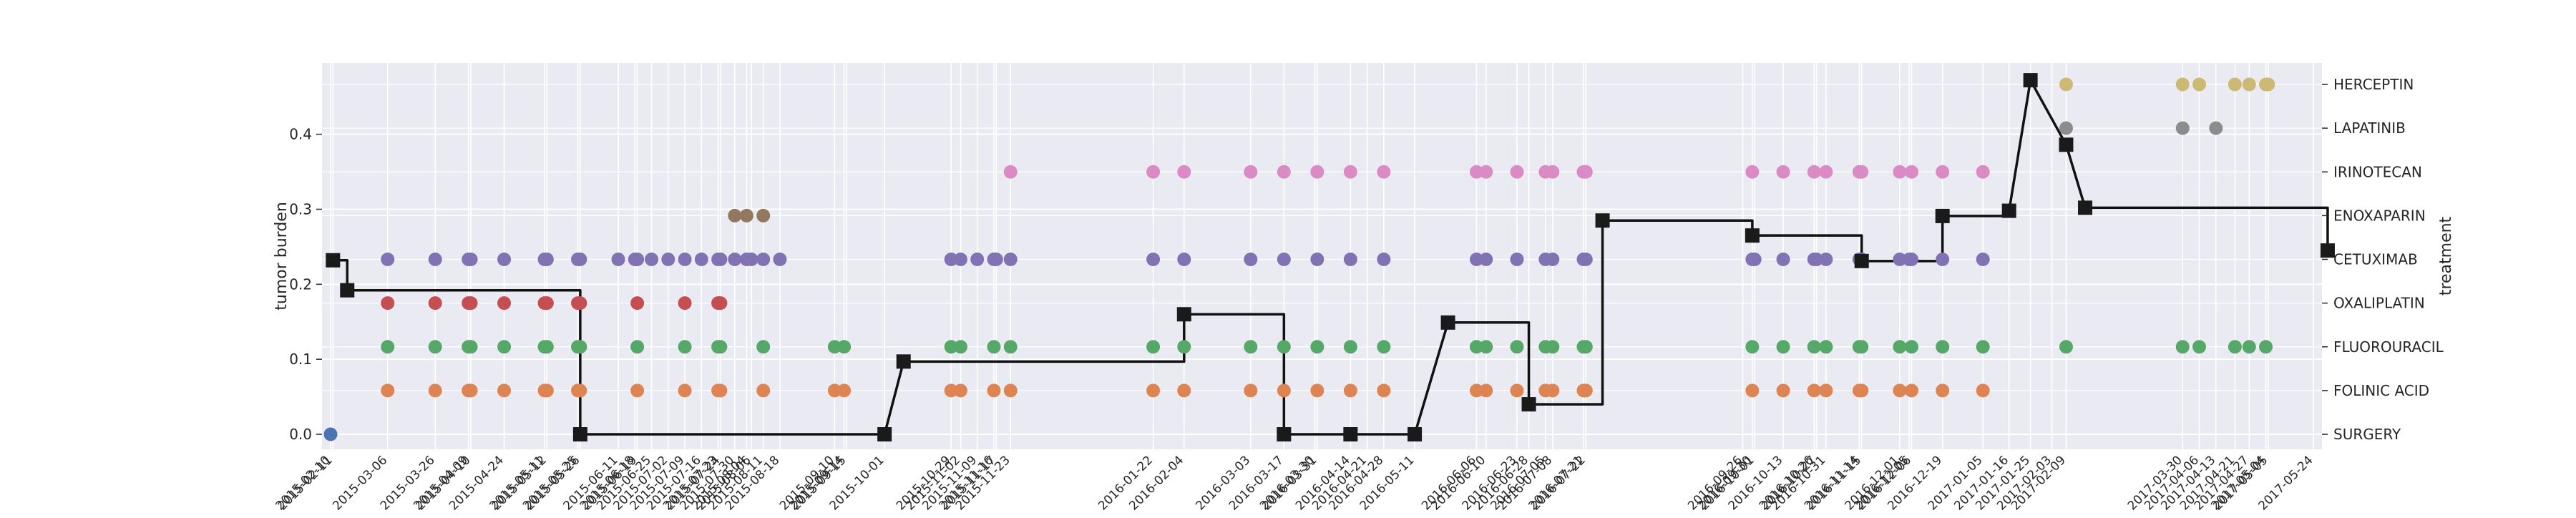 Image resolution: width=2576 pixels, height=518 pixels. What do you see at coordinates (2388, 347) in the screenshot?
I see `y2-tick-label: FLUOROURACIL` at bounding box center [2388, 347].